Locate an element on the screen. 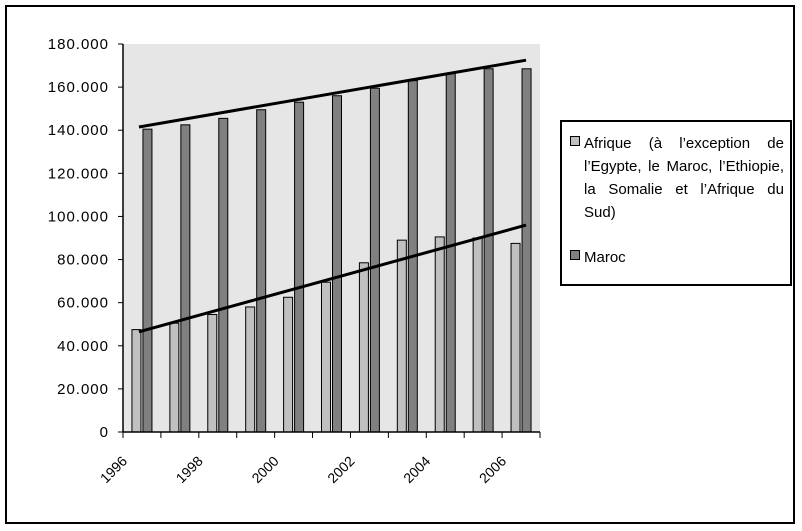  bar-afrique-2003 is located at coordinates (401, 336).